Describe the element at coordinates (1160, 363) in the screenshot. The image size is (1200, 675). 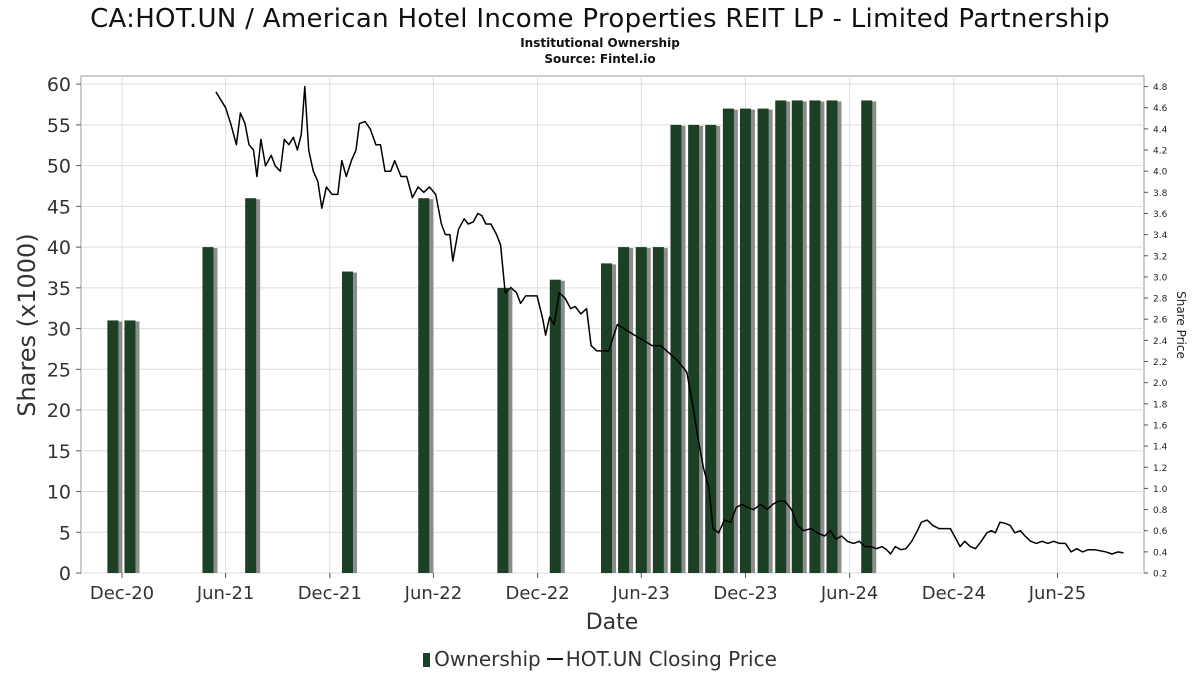
I see `y2-tick-label: 2.2` at that location.